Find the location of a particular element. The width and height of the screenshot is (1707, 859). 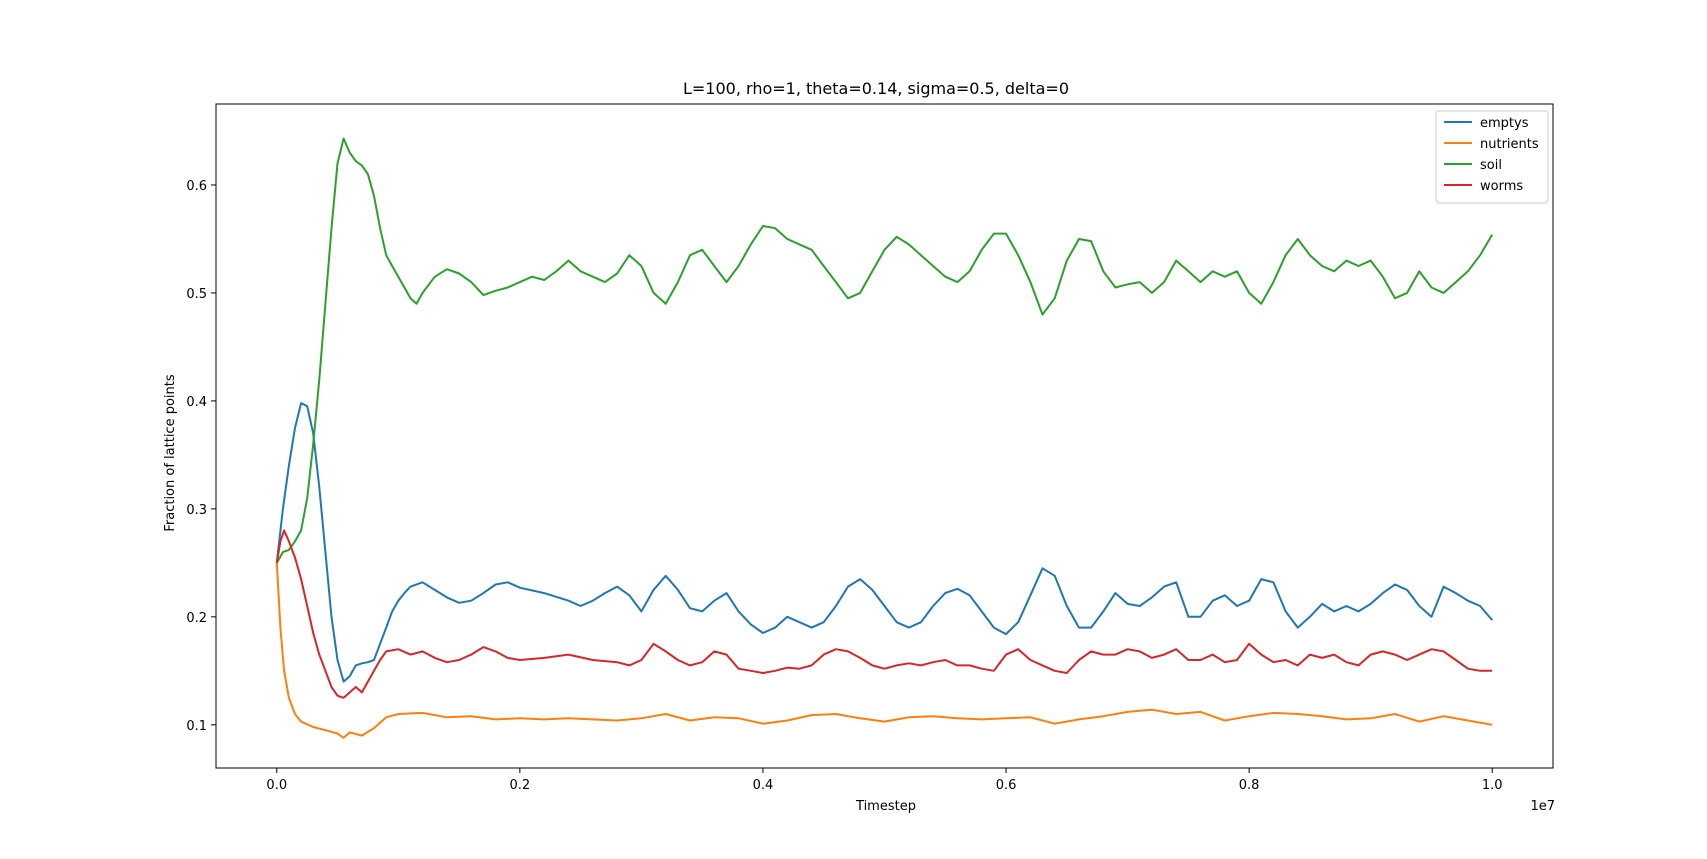

x-tick-label: 0.4 is located at coordinates (763, 785).